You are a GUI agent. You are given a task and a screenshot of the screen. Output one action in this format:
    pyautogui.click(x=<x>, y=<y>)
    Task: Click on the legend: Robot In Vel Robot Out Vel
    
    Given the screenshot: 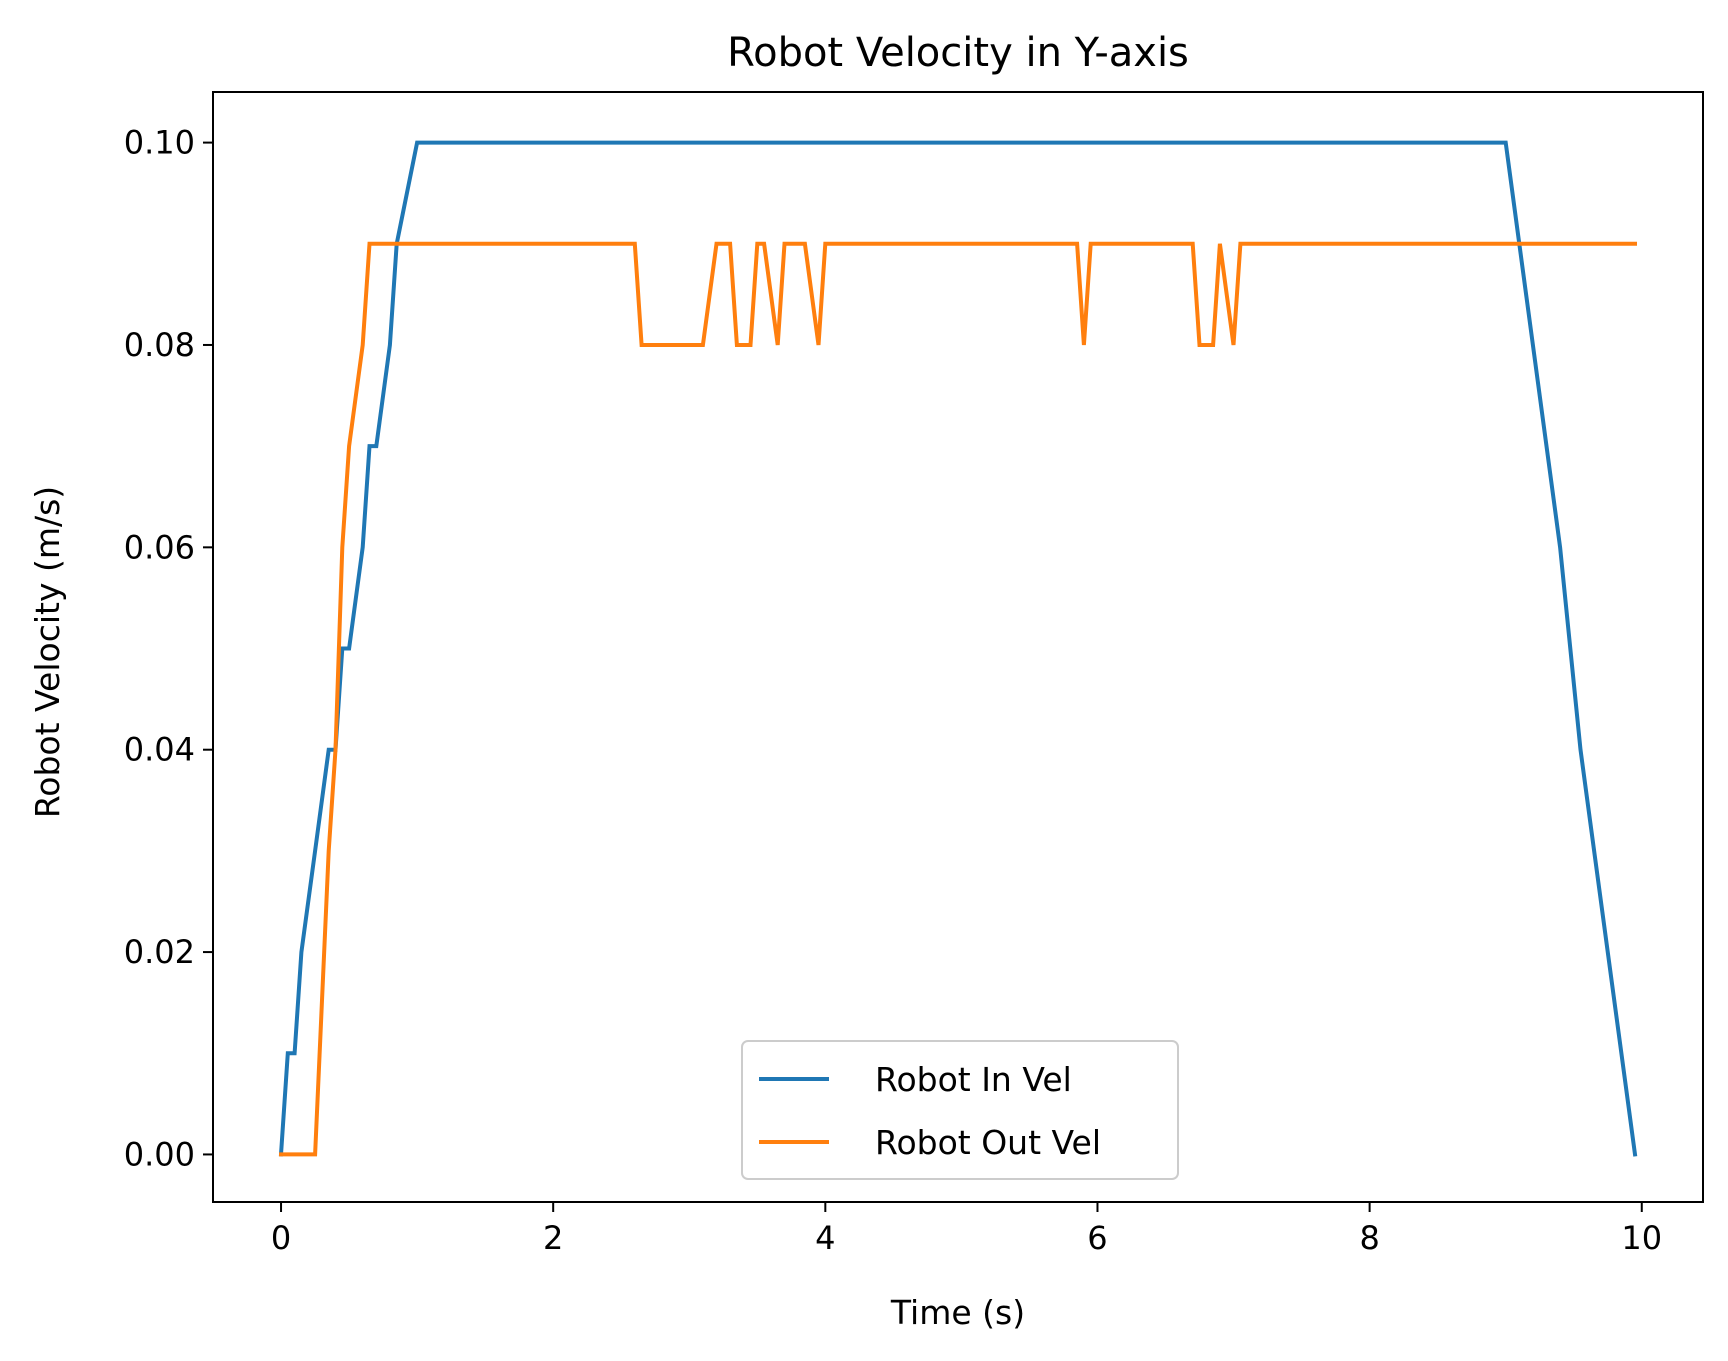 What is the action you would take?
    pyautogui.click(x=960, y=1110)
    